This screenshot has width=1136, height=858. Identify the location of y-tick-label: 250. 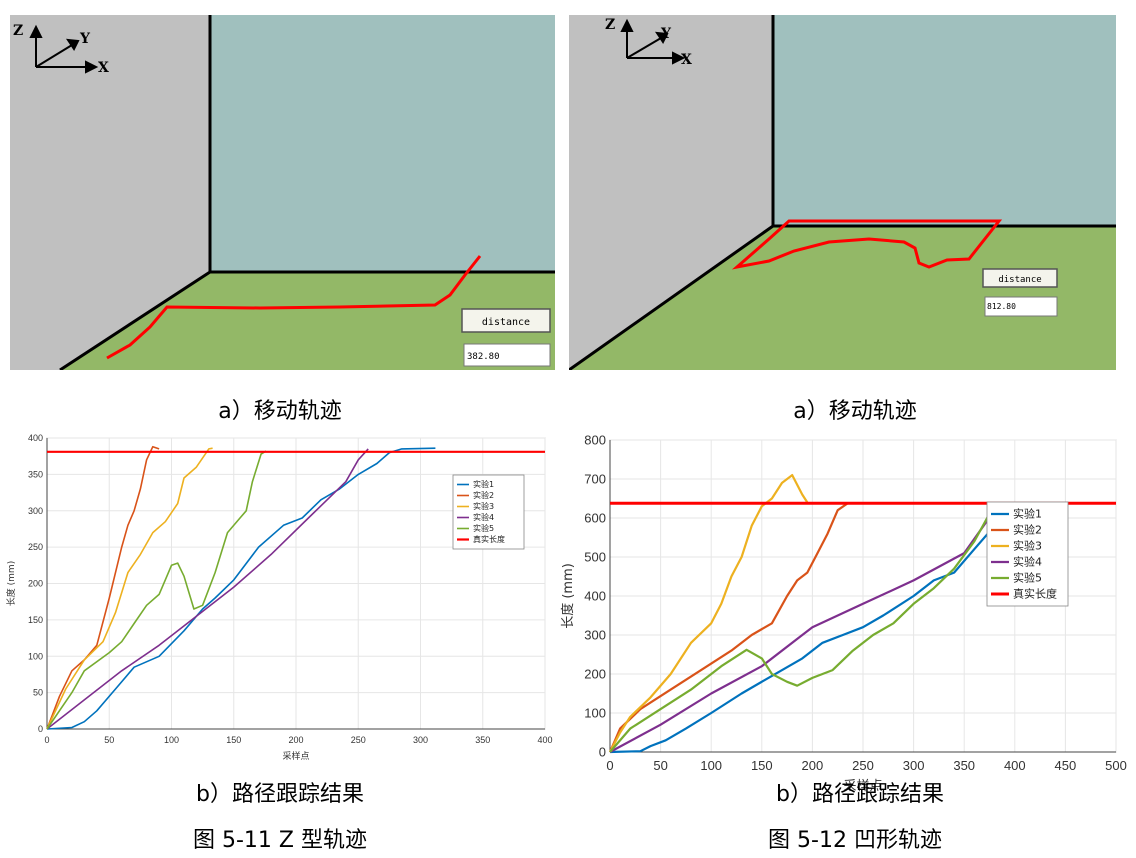
(35, 547).